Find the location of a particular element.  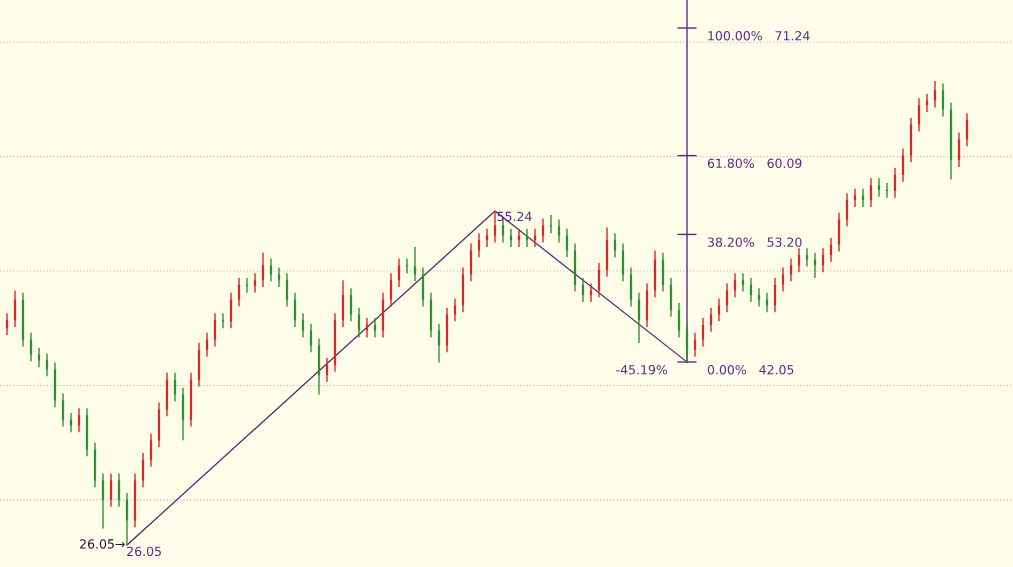

ref-line-label: 38.20% 53.20 is located at coordinates (754, 242).